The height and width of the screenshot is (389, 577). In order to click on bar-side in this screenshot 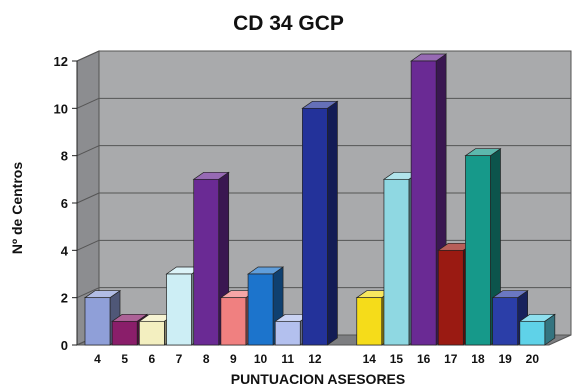, I will do `click(332, 223)`.